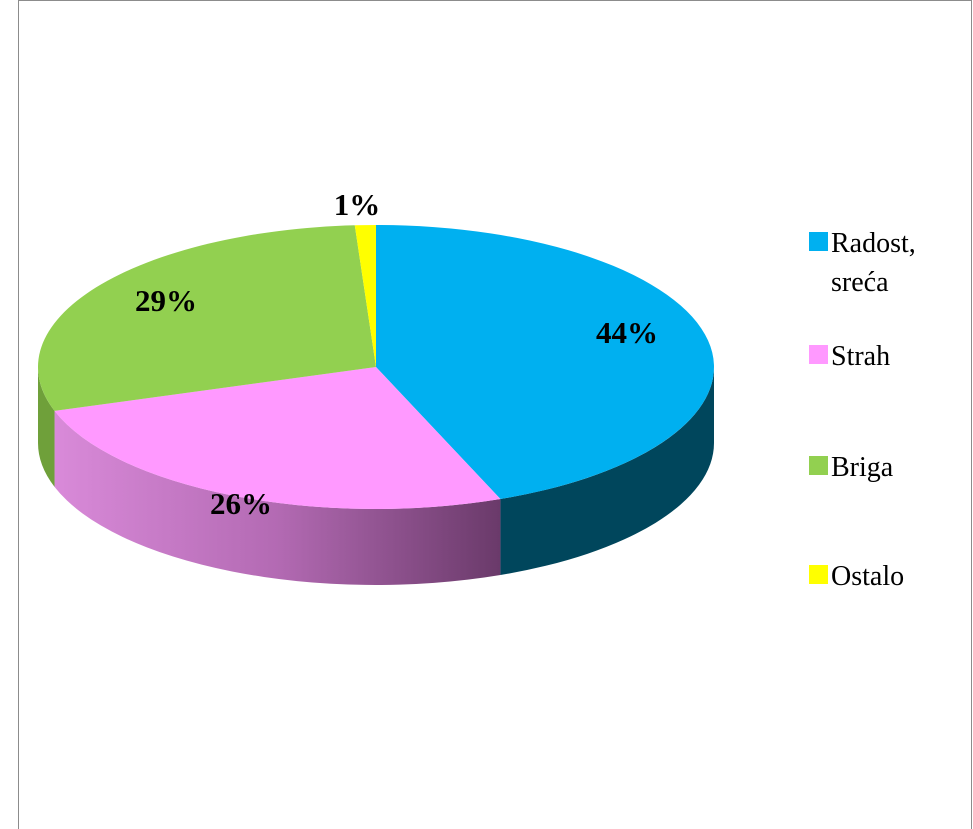 The width and height of the screenshot is (973, 829). I want to click on pie-slice-briga, so click(207, 318).